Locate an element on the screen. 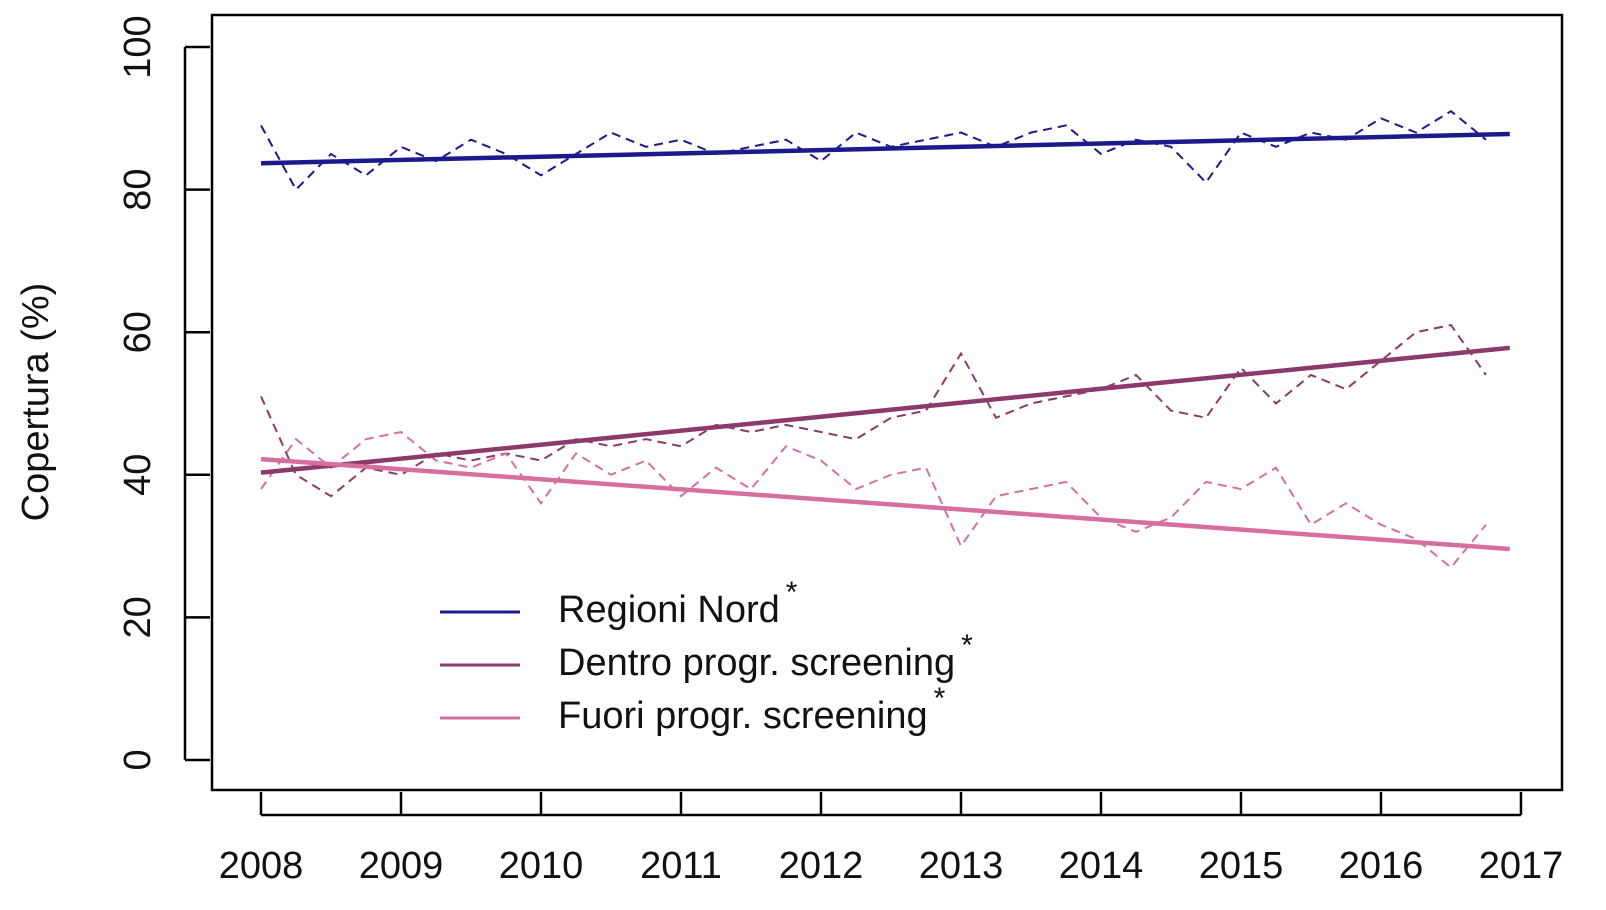 This screenshot has height=910, width=1606. x-tick-label: 2013 is located at coordinates (961, 866).